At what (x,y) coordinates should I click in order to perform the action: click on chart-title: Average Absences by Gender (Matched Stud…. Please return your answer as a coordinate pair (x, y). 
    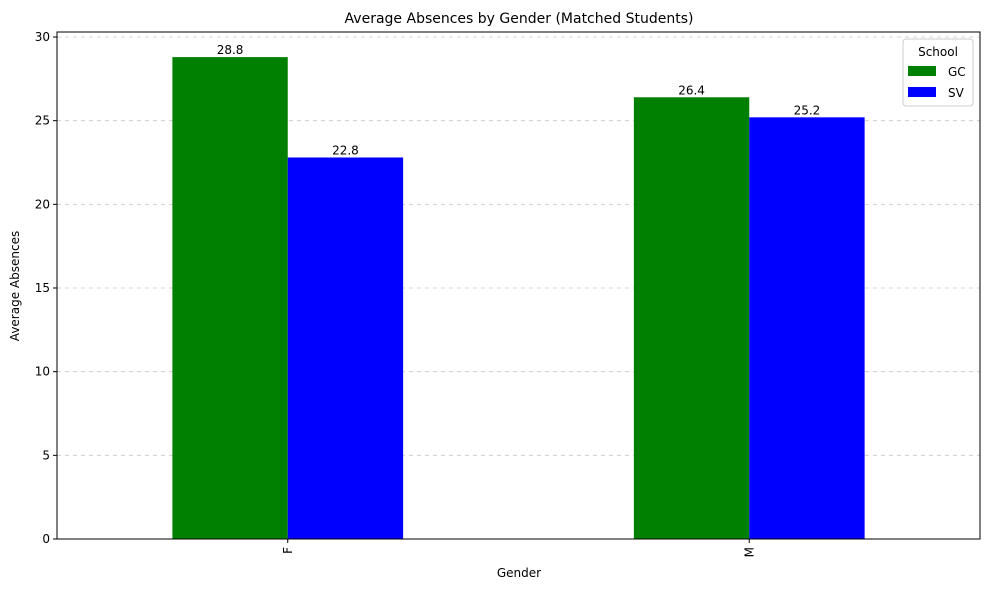
    Looking at the image, I should click on (519, 19).